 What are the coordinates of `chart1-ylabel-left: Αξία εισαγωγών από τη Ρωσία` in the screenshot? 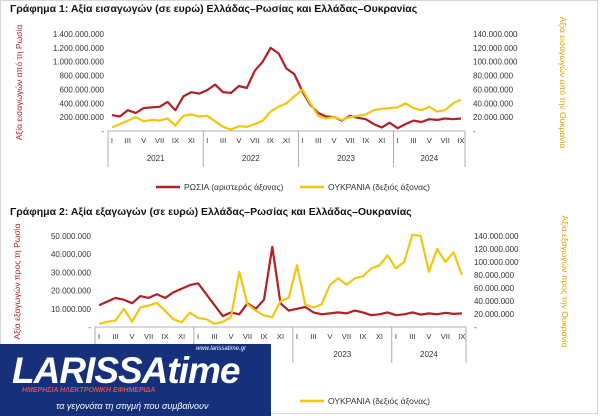 It's located at (19, 83).